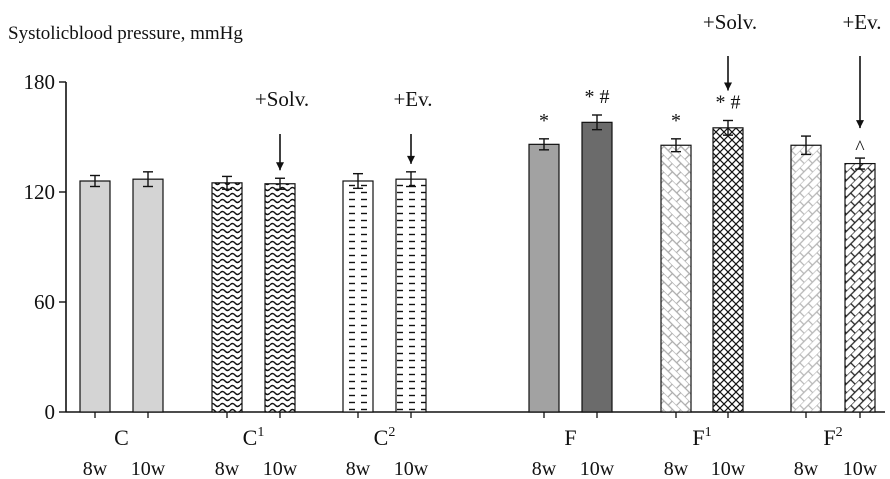 The height and width of the screenshot is (479, 890). I want to click on y-tick-label: 120, so click(40, 192).